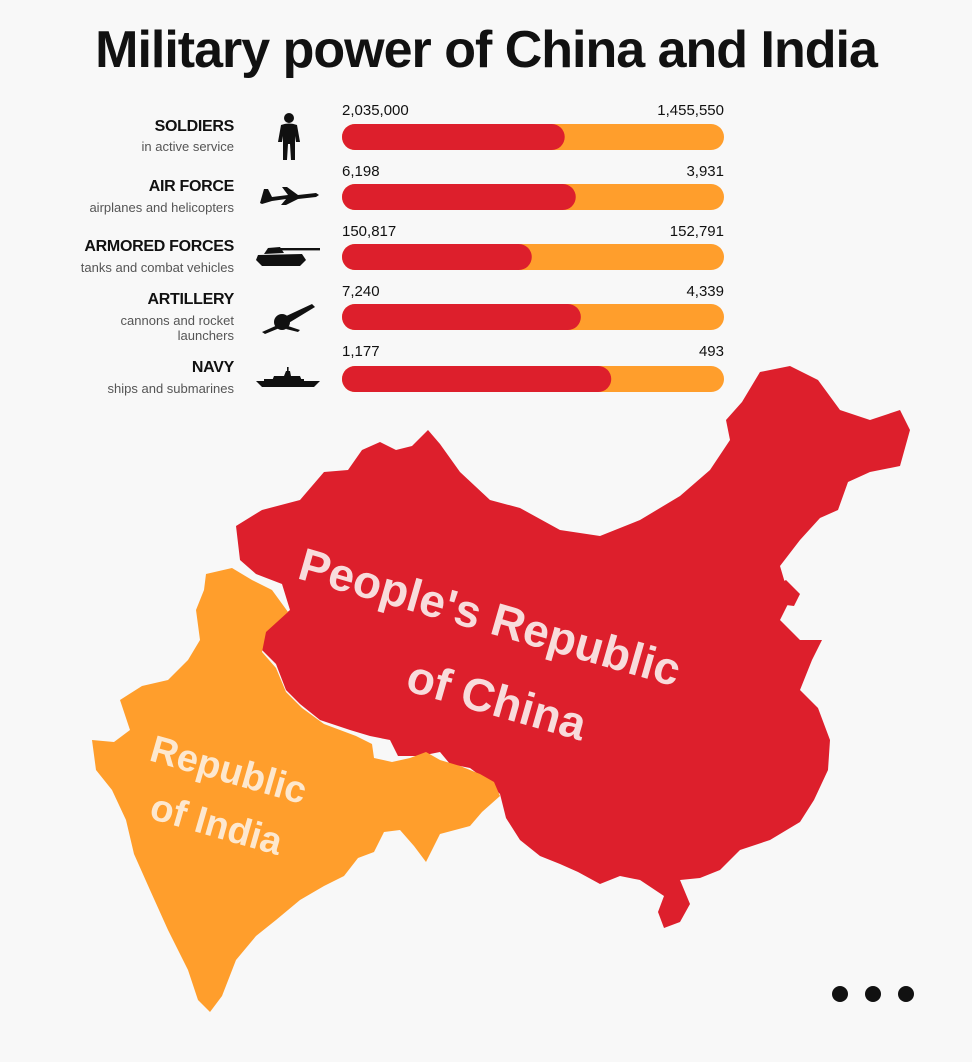 The image size is (972, 1062). What do you see at coordinates (375, 110) in the screenshot?
I see `value-china-soldiers: 2,035,000` at bounding box center [375, 110].